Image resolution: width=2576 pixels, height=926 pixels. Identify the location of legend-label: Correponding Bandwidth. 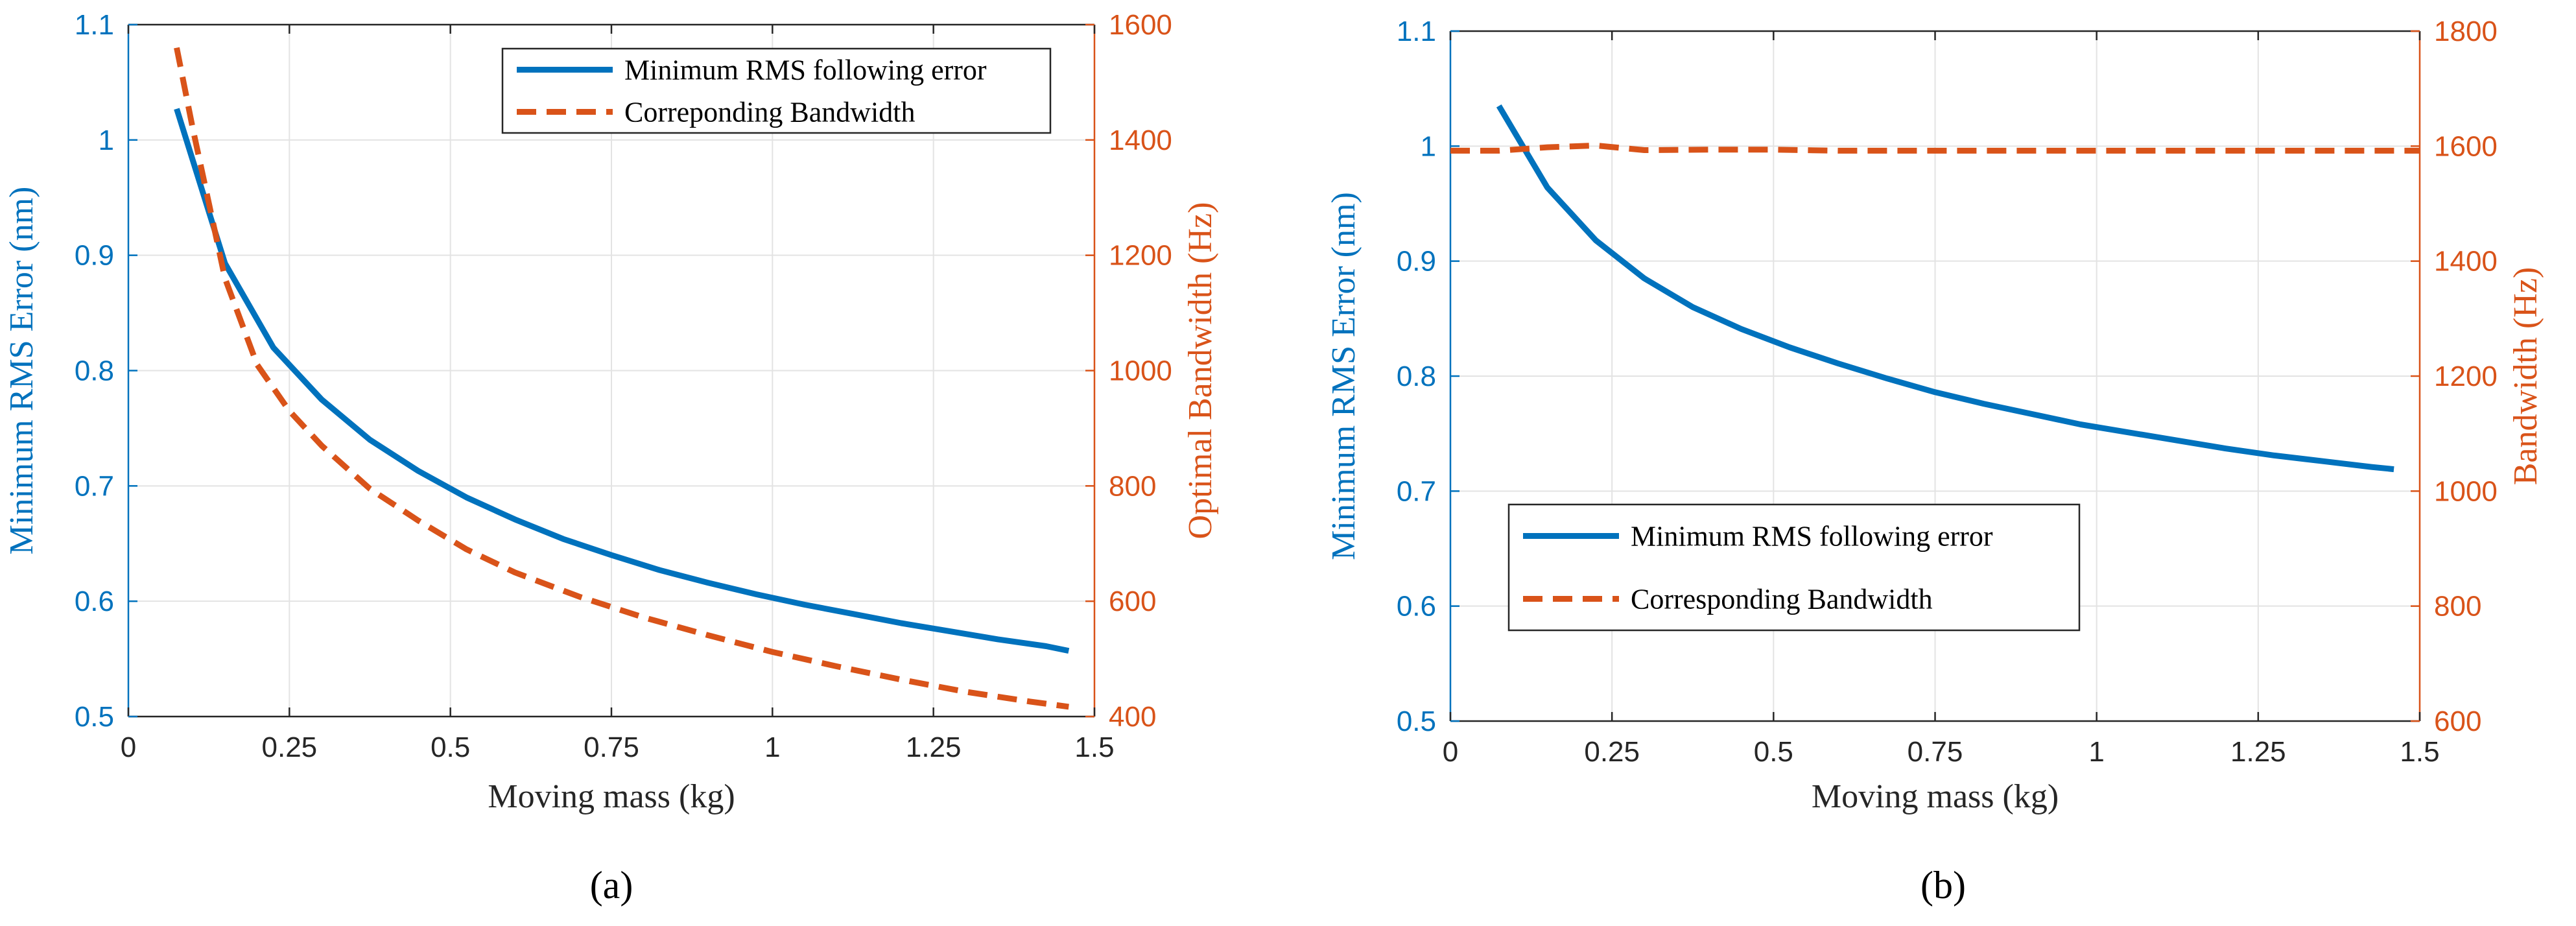
(770, 112).